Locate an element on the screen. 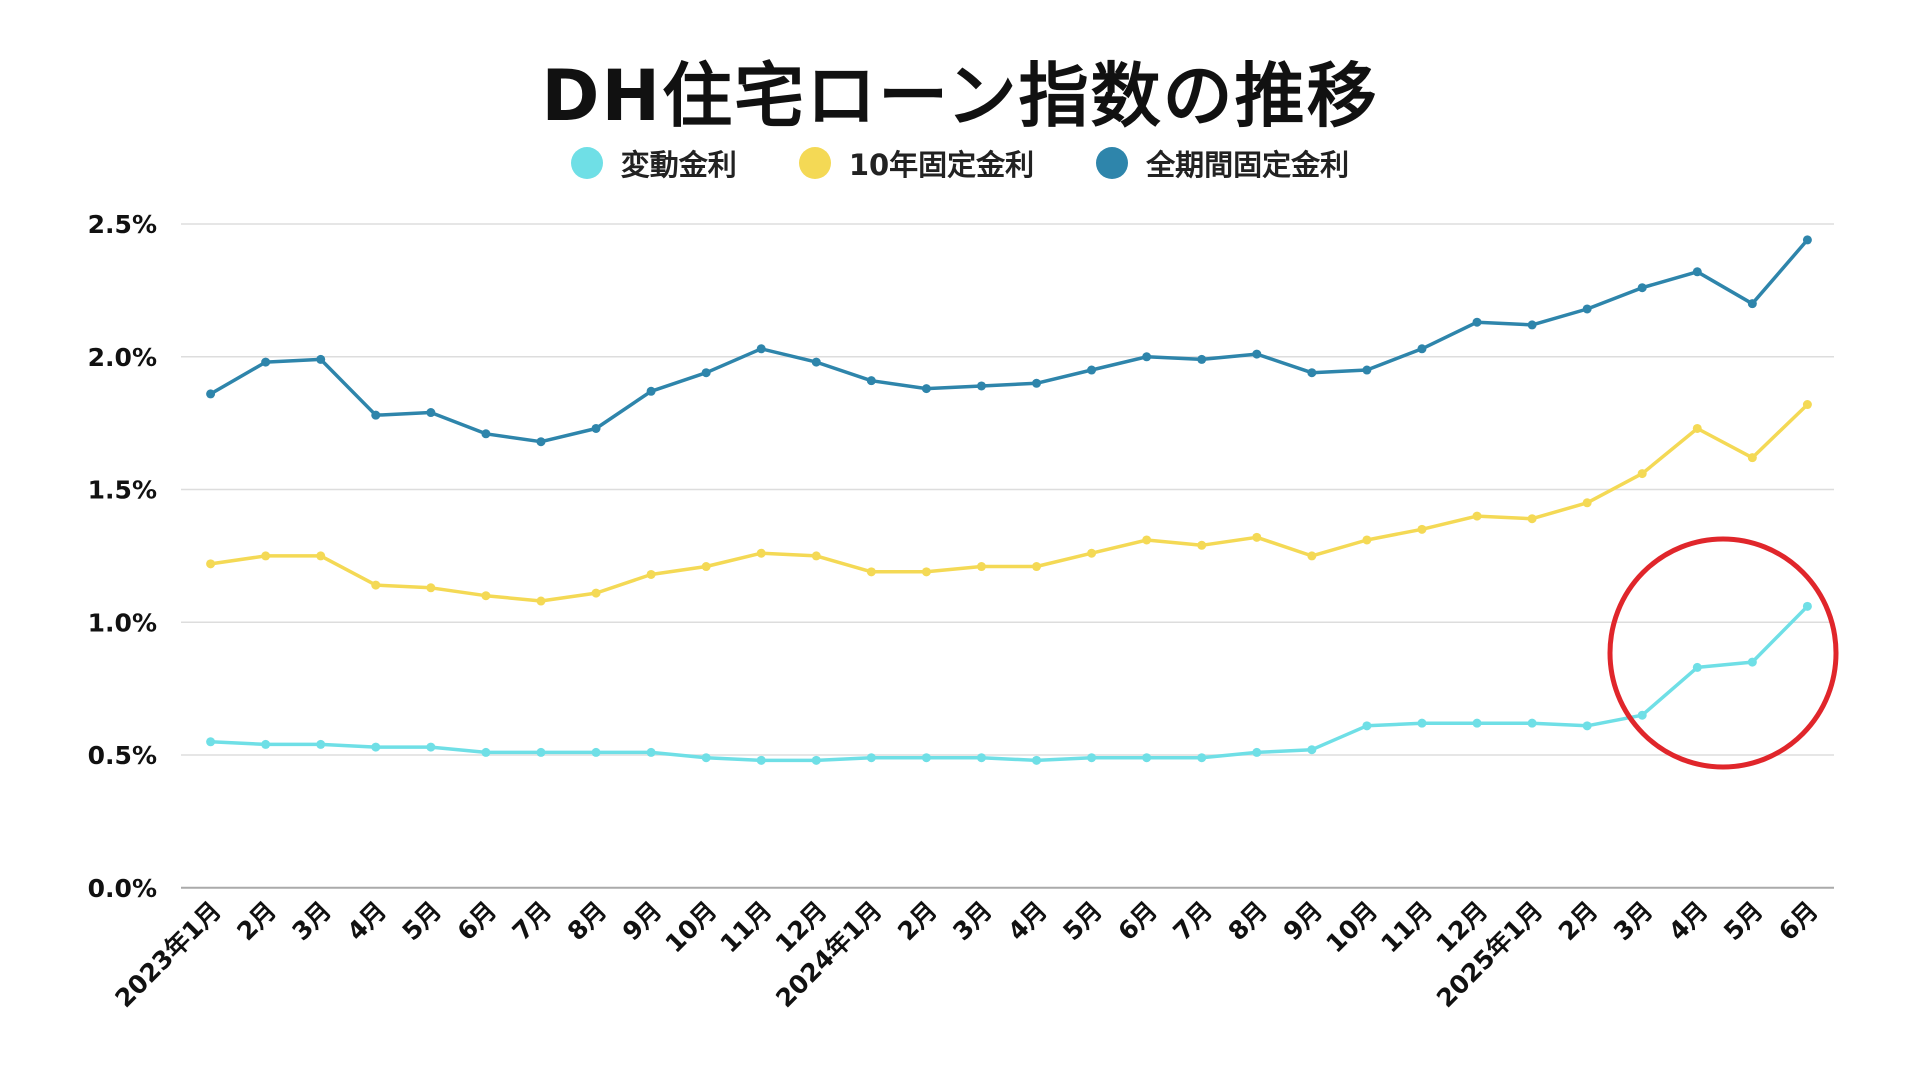  chart-title: DH住宅ローン指数の推移 is located at coordinates (960, 96).